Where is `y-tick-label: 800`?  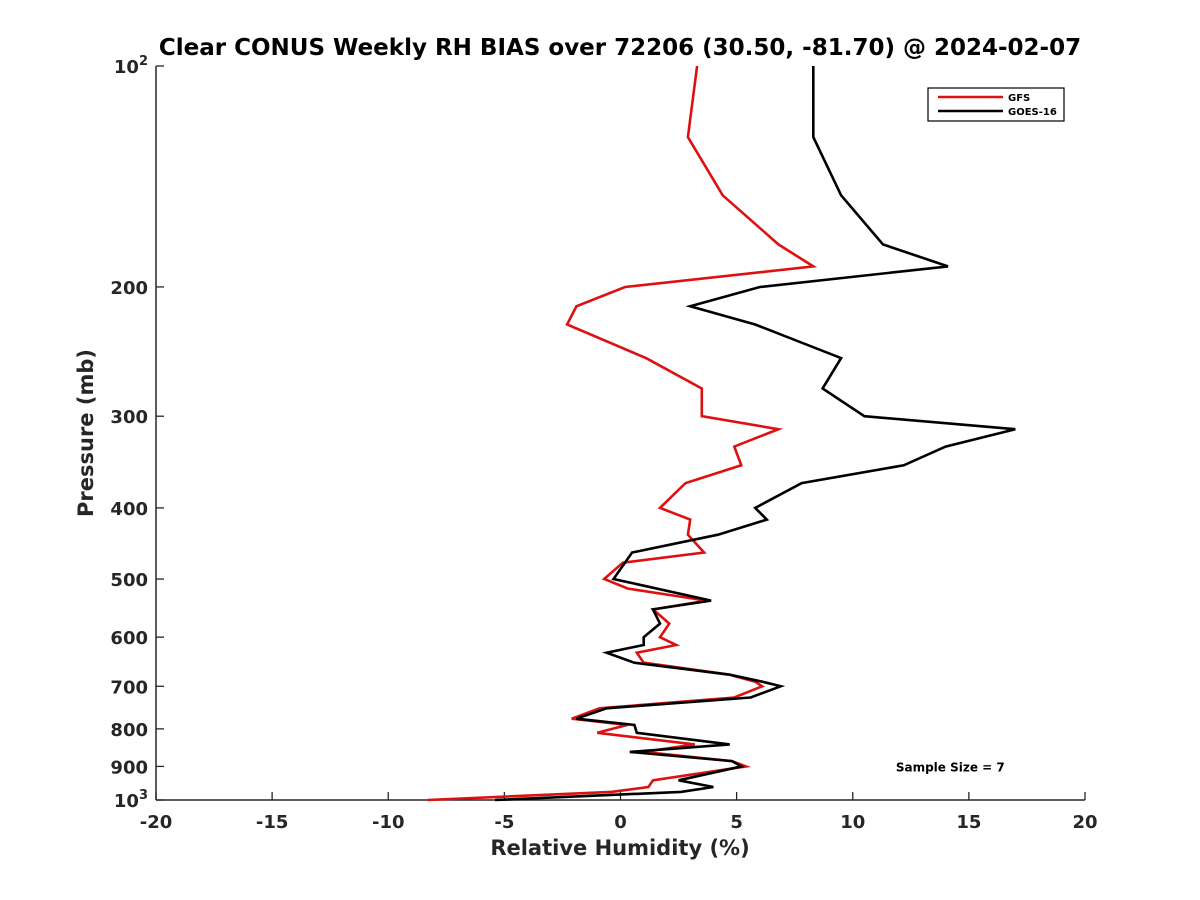
y-tick-label: 800 is located at coordinates (129, 730).